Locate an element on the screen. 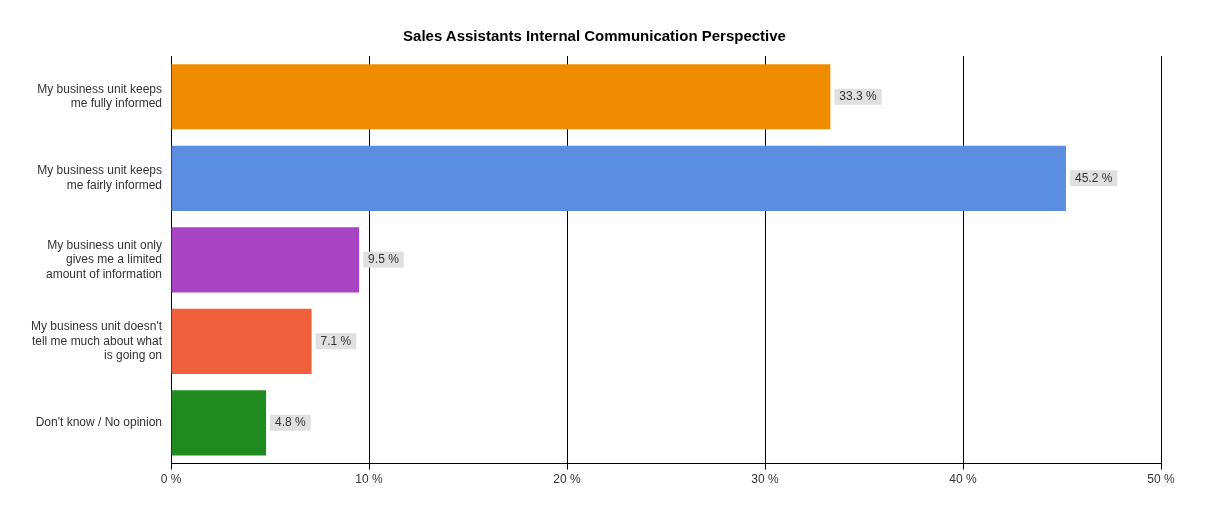 This screenshot has width=1229, height=508. x-tick-label: 20 % is located at coordinates (567, 479).